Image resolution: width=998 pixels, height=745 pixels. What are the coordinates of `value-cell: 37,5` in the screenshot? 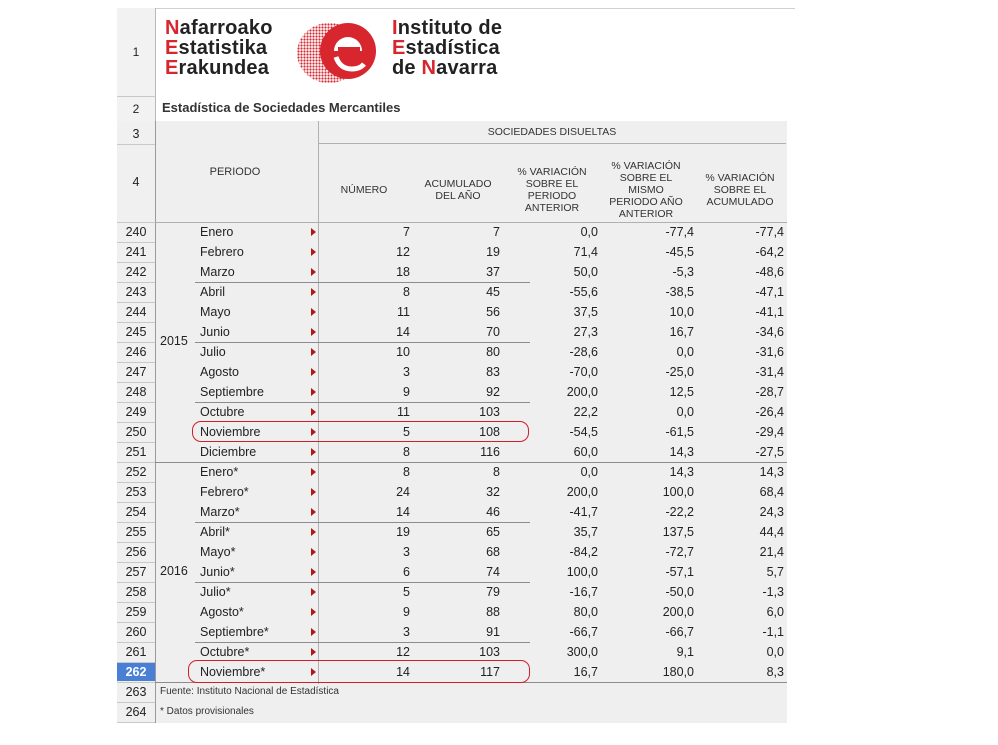 It's located at (585, 312).